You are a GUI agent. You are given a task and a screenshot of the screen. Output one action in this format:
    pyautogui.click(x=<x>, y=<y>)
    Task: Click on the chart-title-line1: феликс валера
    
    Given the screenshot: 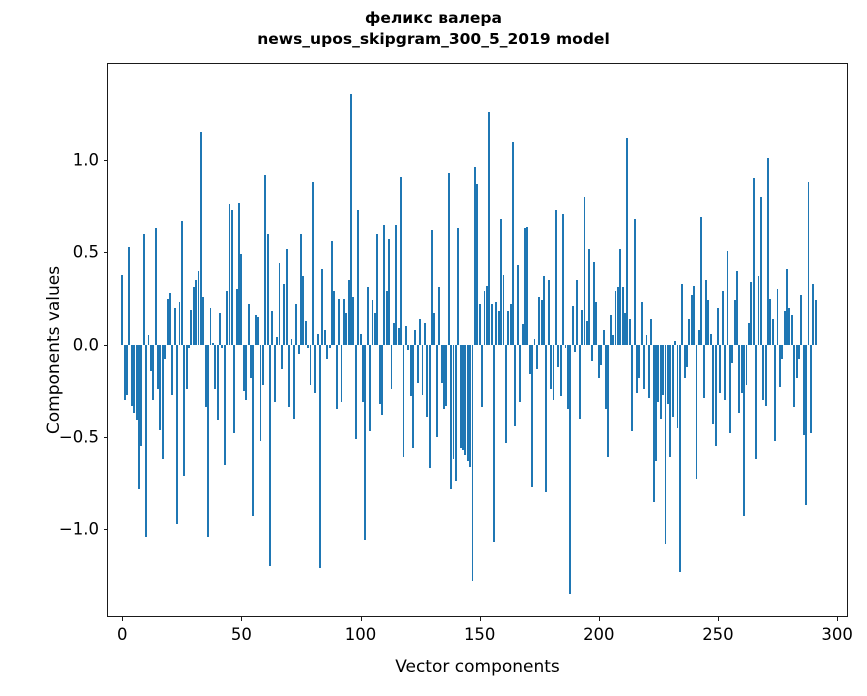 What is the action you would take?
    pyautogui.click(x=433, y=18)
    